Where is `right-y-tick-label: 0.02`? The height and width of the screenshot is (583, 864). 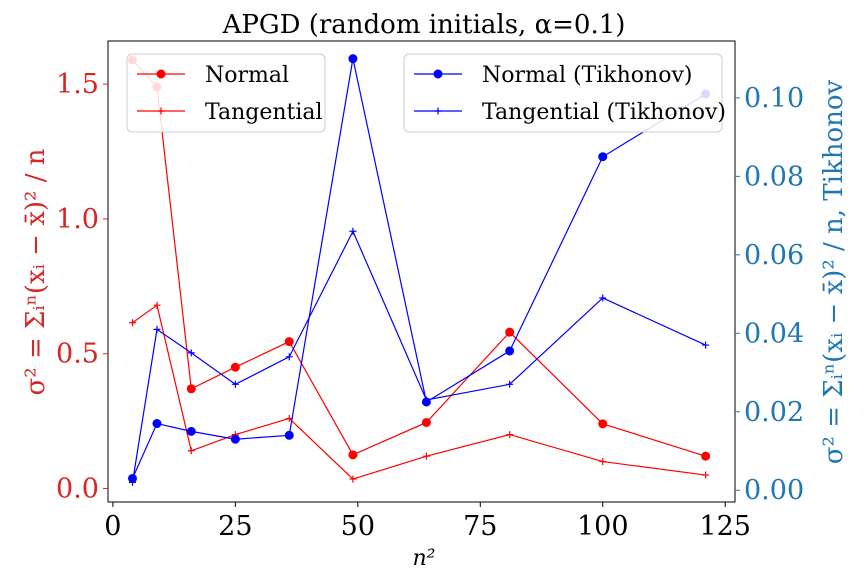 right-y-tick-label: 0.02 is located at coordinates (774, 412).